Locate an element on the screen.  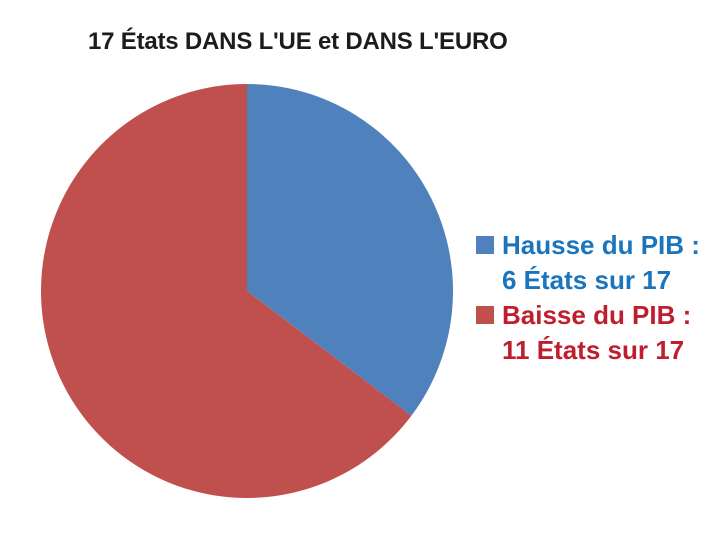
legend-label-baisse-line1: Baisse du PIB : is located at coordinates (597, 315).